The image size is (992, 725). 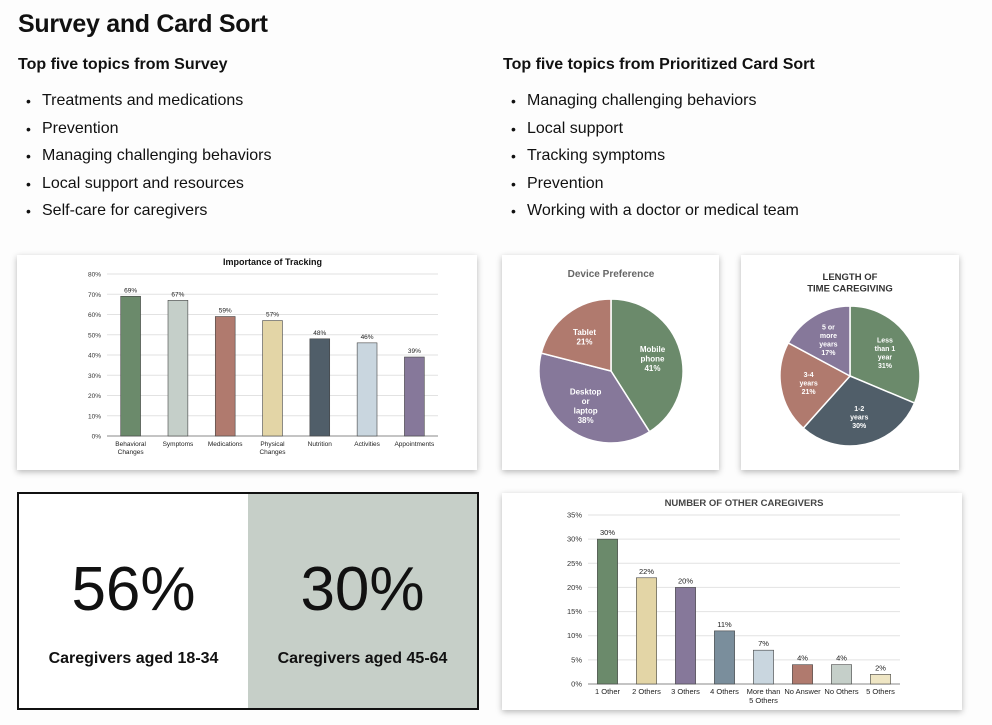 I want to click on survey-topic-item: Prevention, so click(x=145, y=132).